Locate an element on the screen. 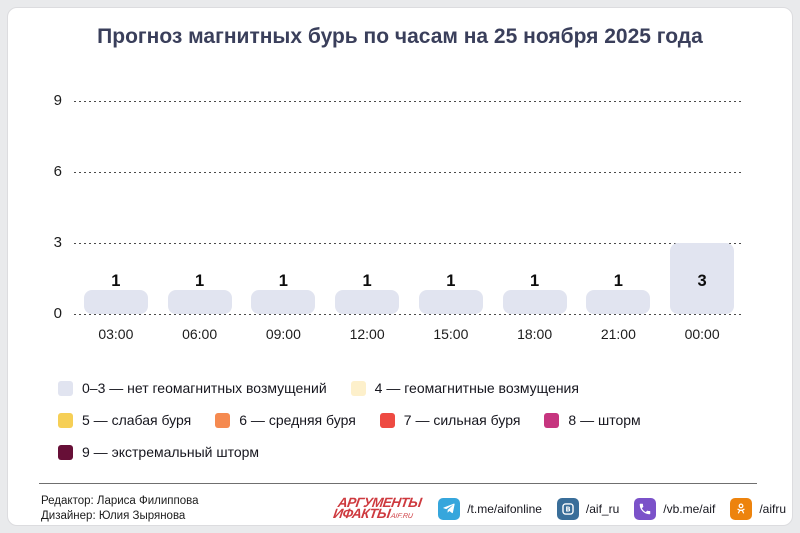 The width and height of the screenshot is (800, 533). legend-label: 6 — средняя буря is located at coordinates (297, 420).